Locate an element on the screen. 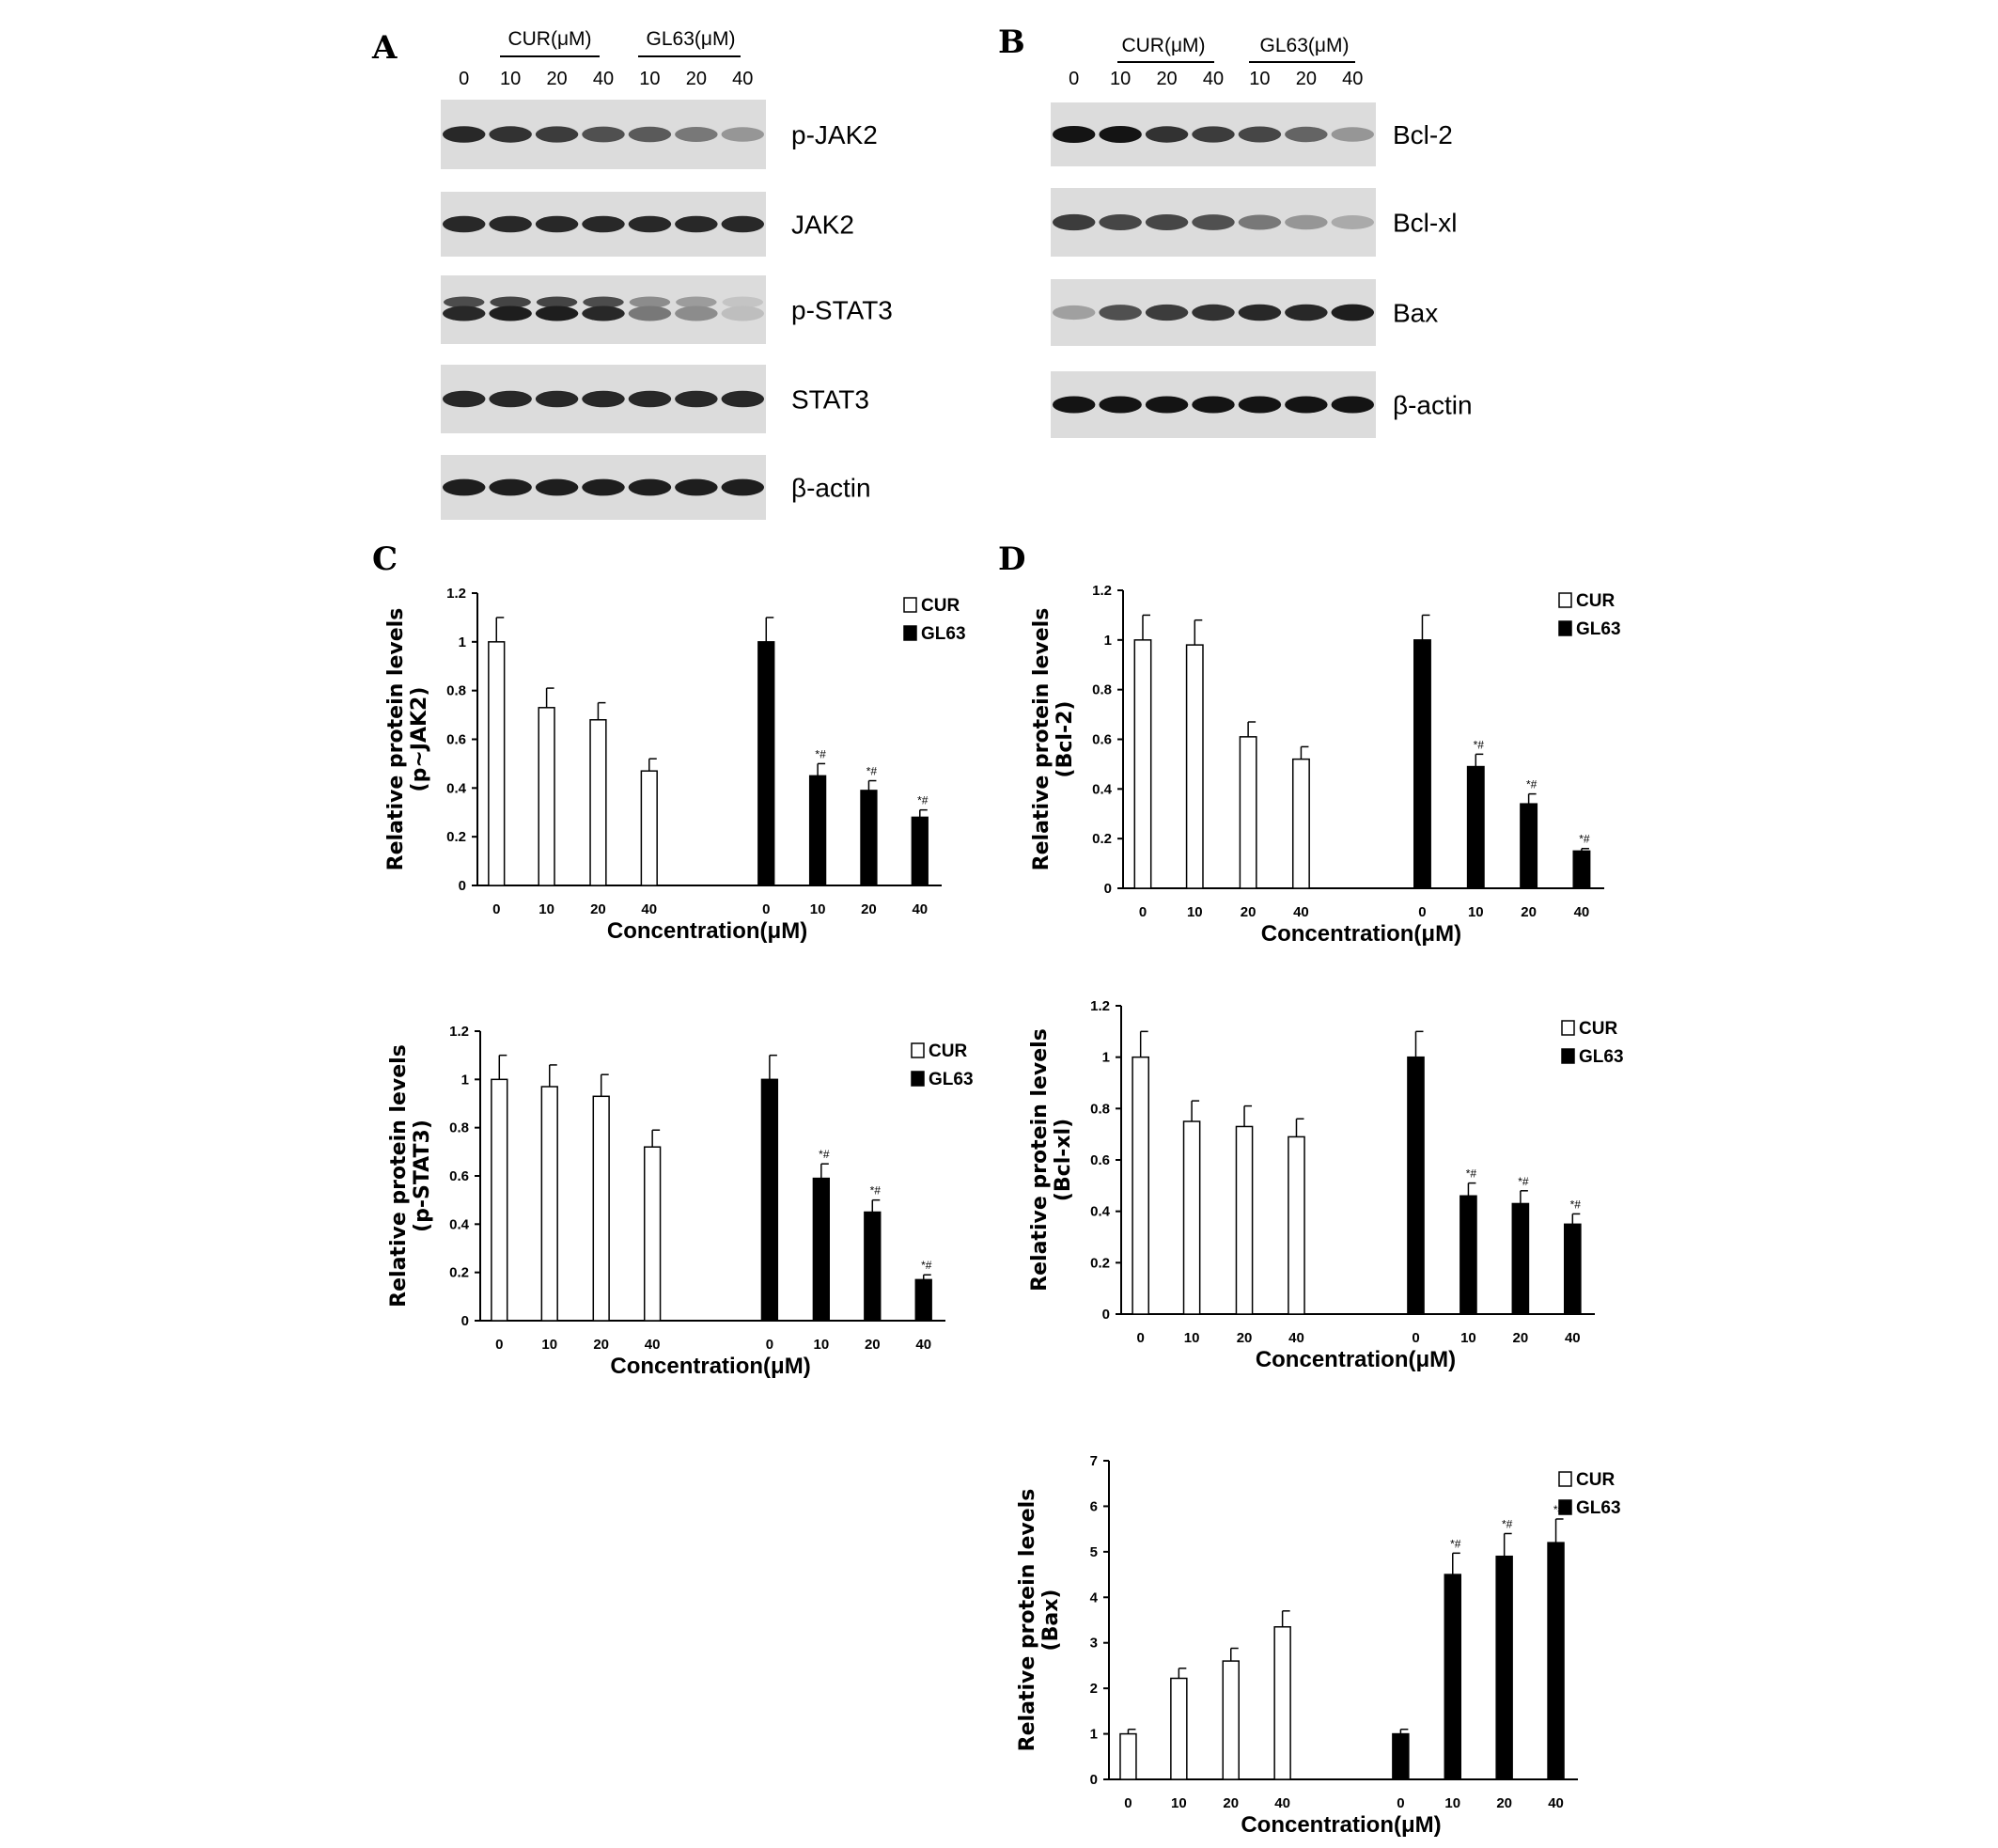  y-tick-label: 5 is located at coordinates (1094, 1552).